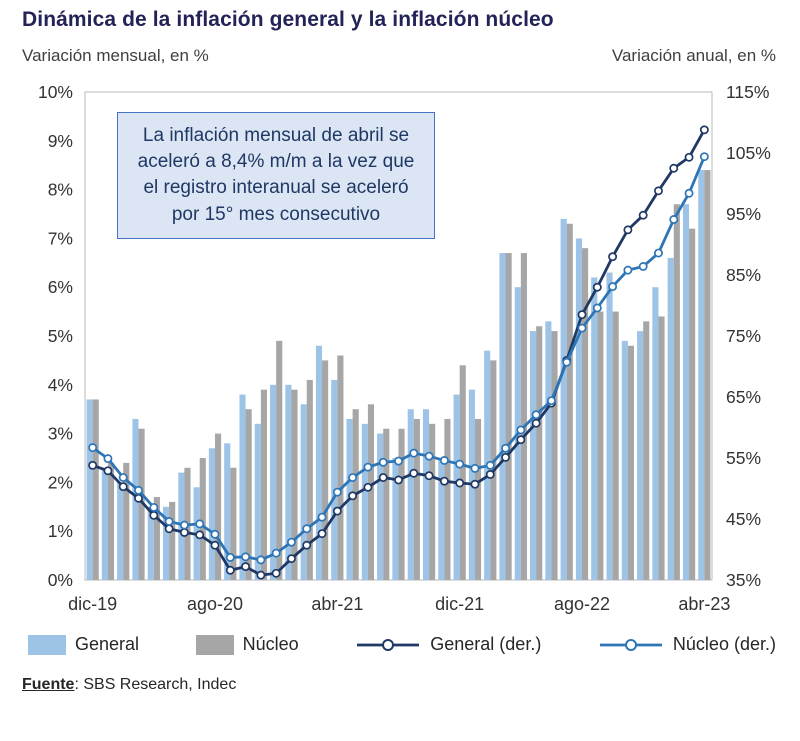  I want to click on x-tick-label: abr-21, so click(337, 604).